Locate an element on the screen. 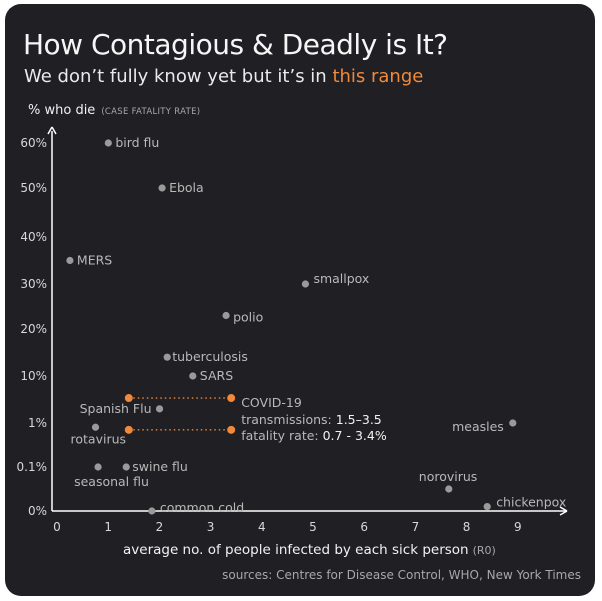 Image resolution: width=602 pixels, height=601 pixels. y-tick-label: 1% is located at coordinates (37, 423).